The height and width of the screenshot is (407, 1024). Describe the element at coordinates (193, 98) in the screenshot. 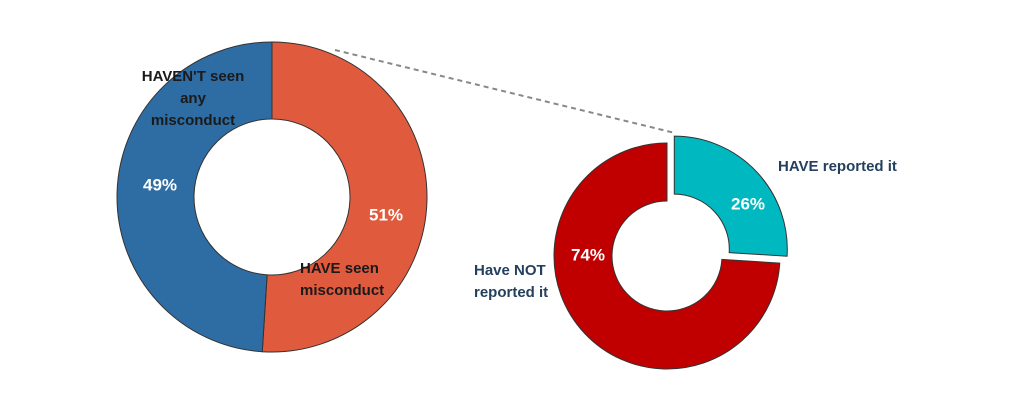

I see `category-label: HAVEN'T seen any misconduct` at that location.